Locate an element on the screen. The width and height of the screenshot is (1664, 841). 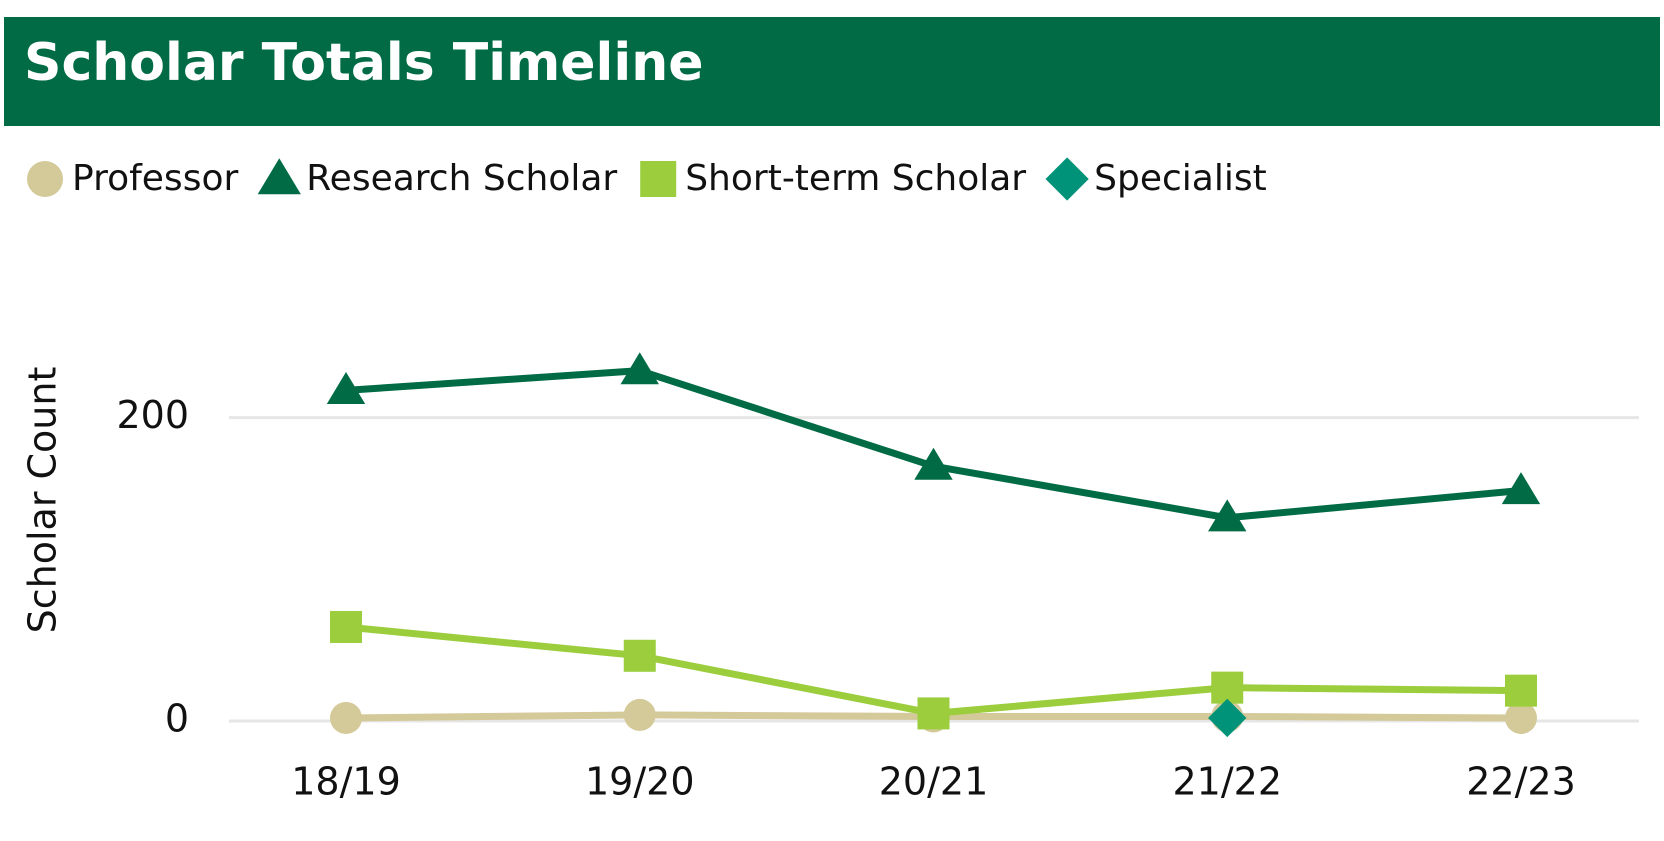
legend-label: Short-term Scholar is located at coordinates (855, 178).